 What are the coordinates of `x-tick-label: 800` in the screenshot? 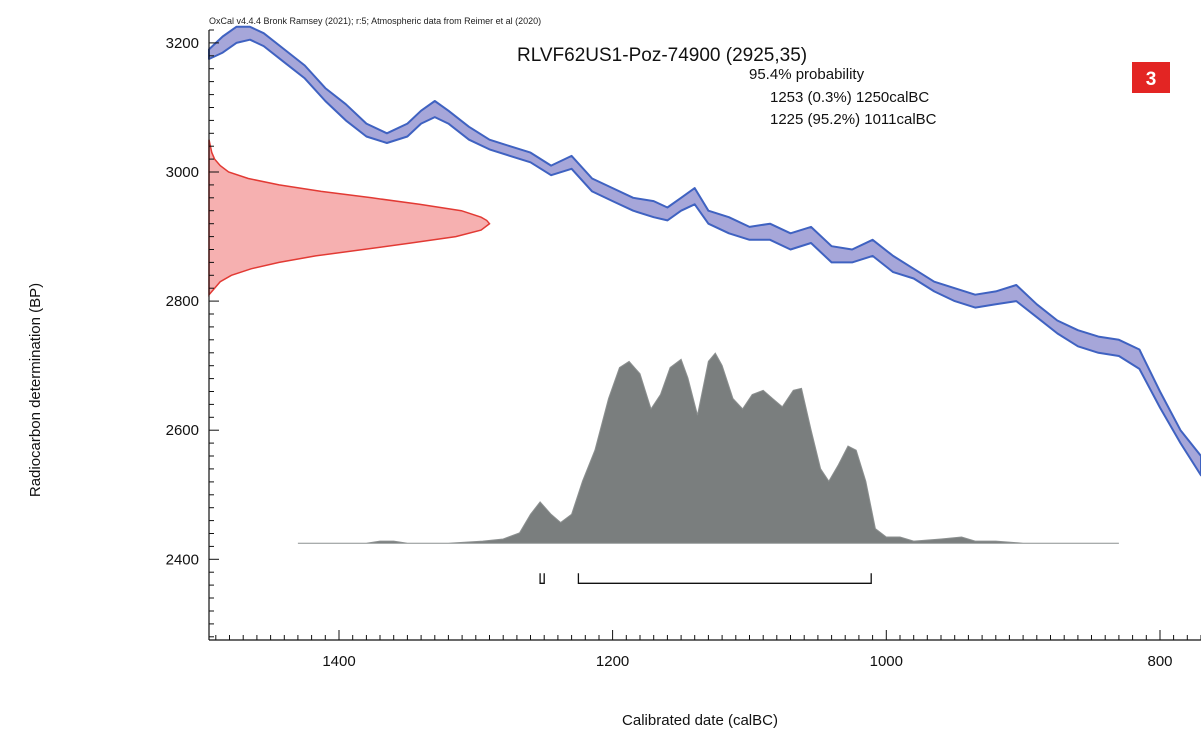 It's located at (1159, 661).